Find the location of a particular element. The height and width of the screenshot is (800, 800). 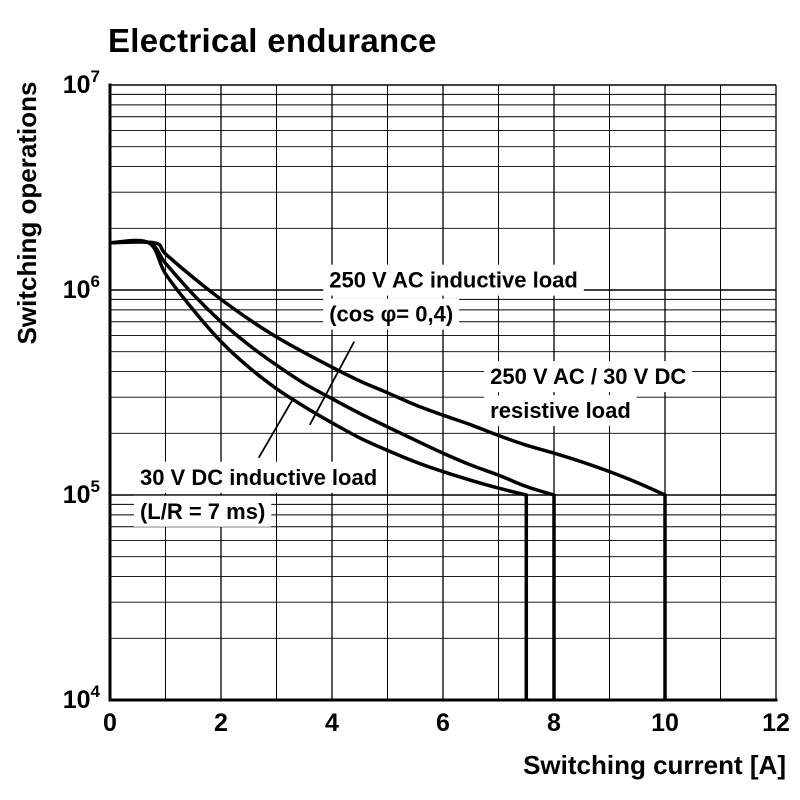

annotation-text-line: (cos φ= 0,4) is located at coordinates (391, 314).